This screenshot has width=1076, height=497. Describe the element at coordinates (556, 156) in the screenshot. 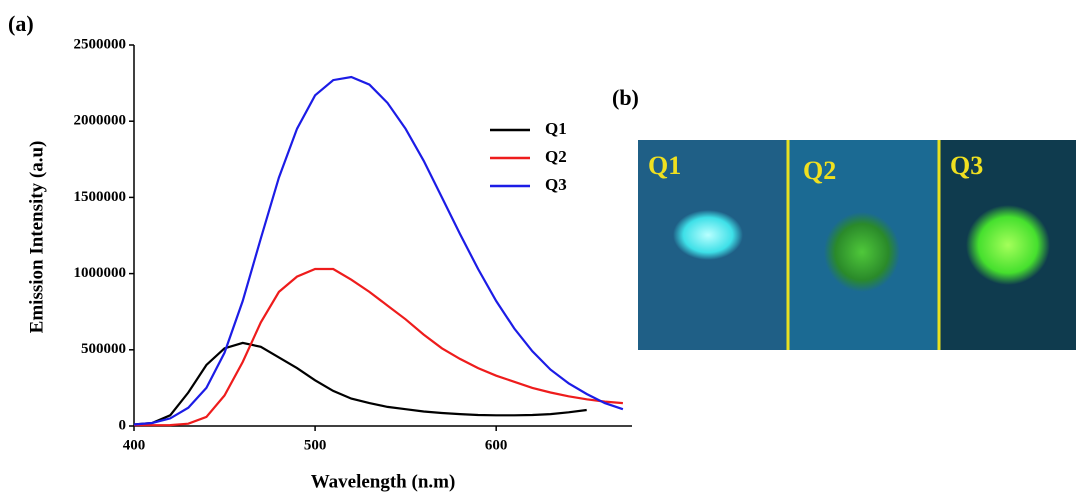

I see `legend-label: Q2` at that location.